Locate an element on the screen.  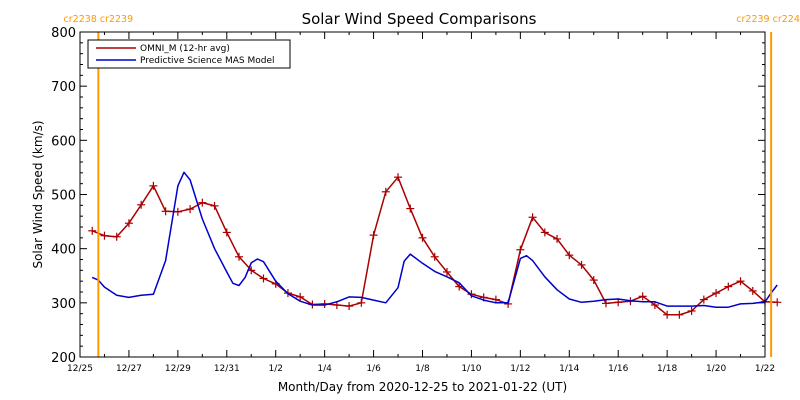
y-tick-label: 300 is located at coordinates (63, 304).